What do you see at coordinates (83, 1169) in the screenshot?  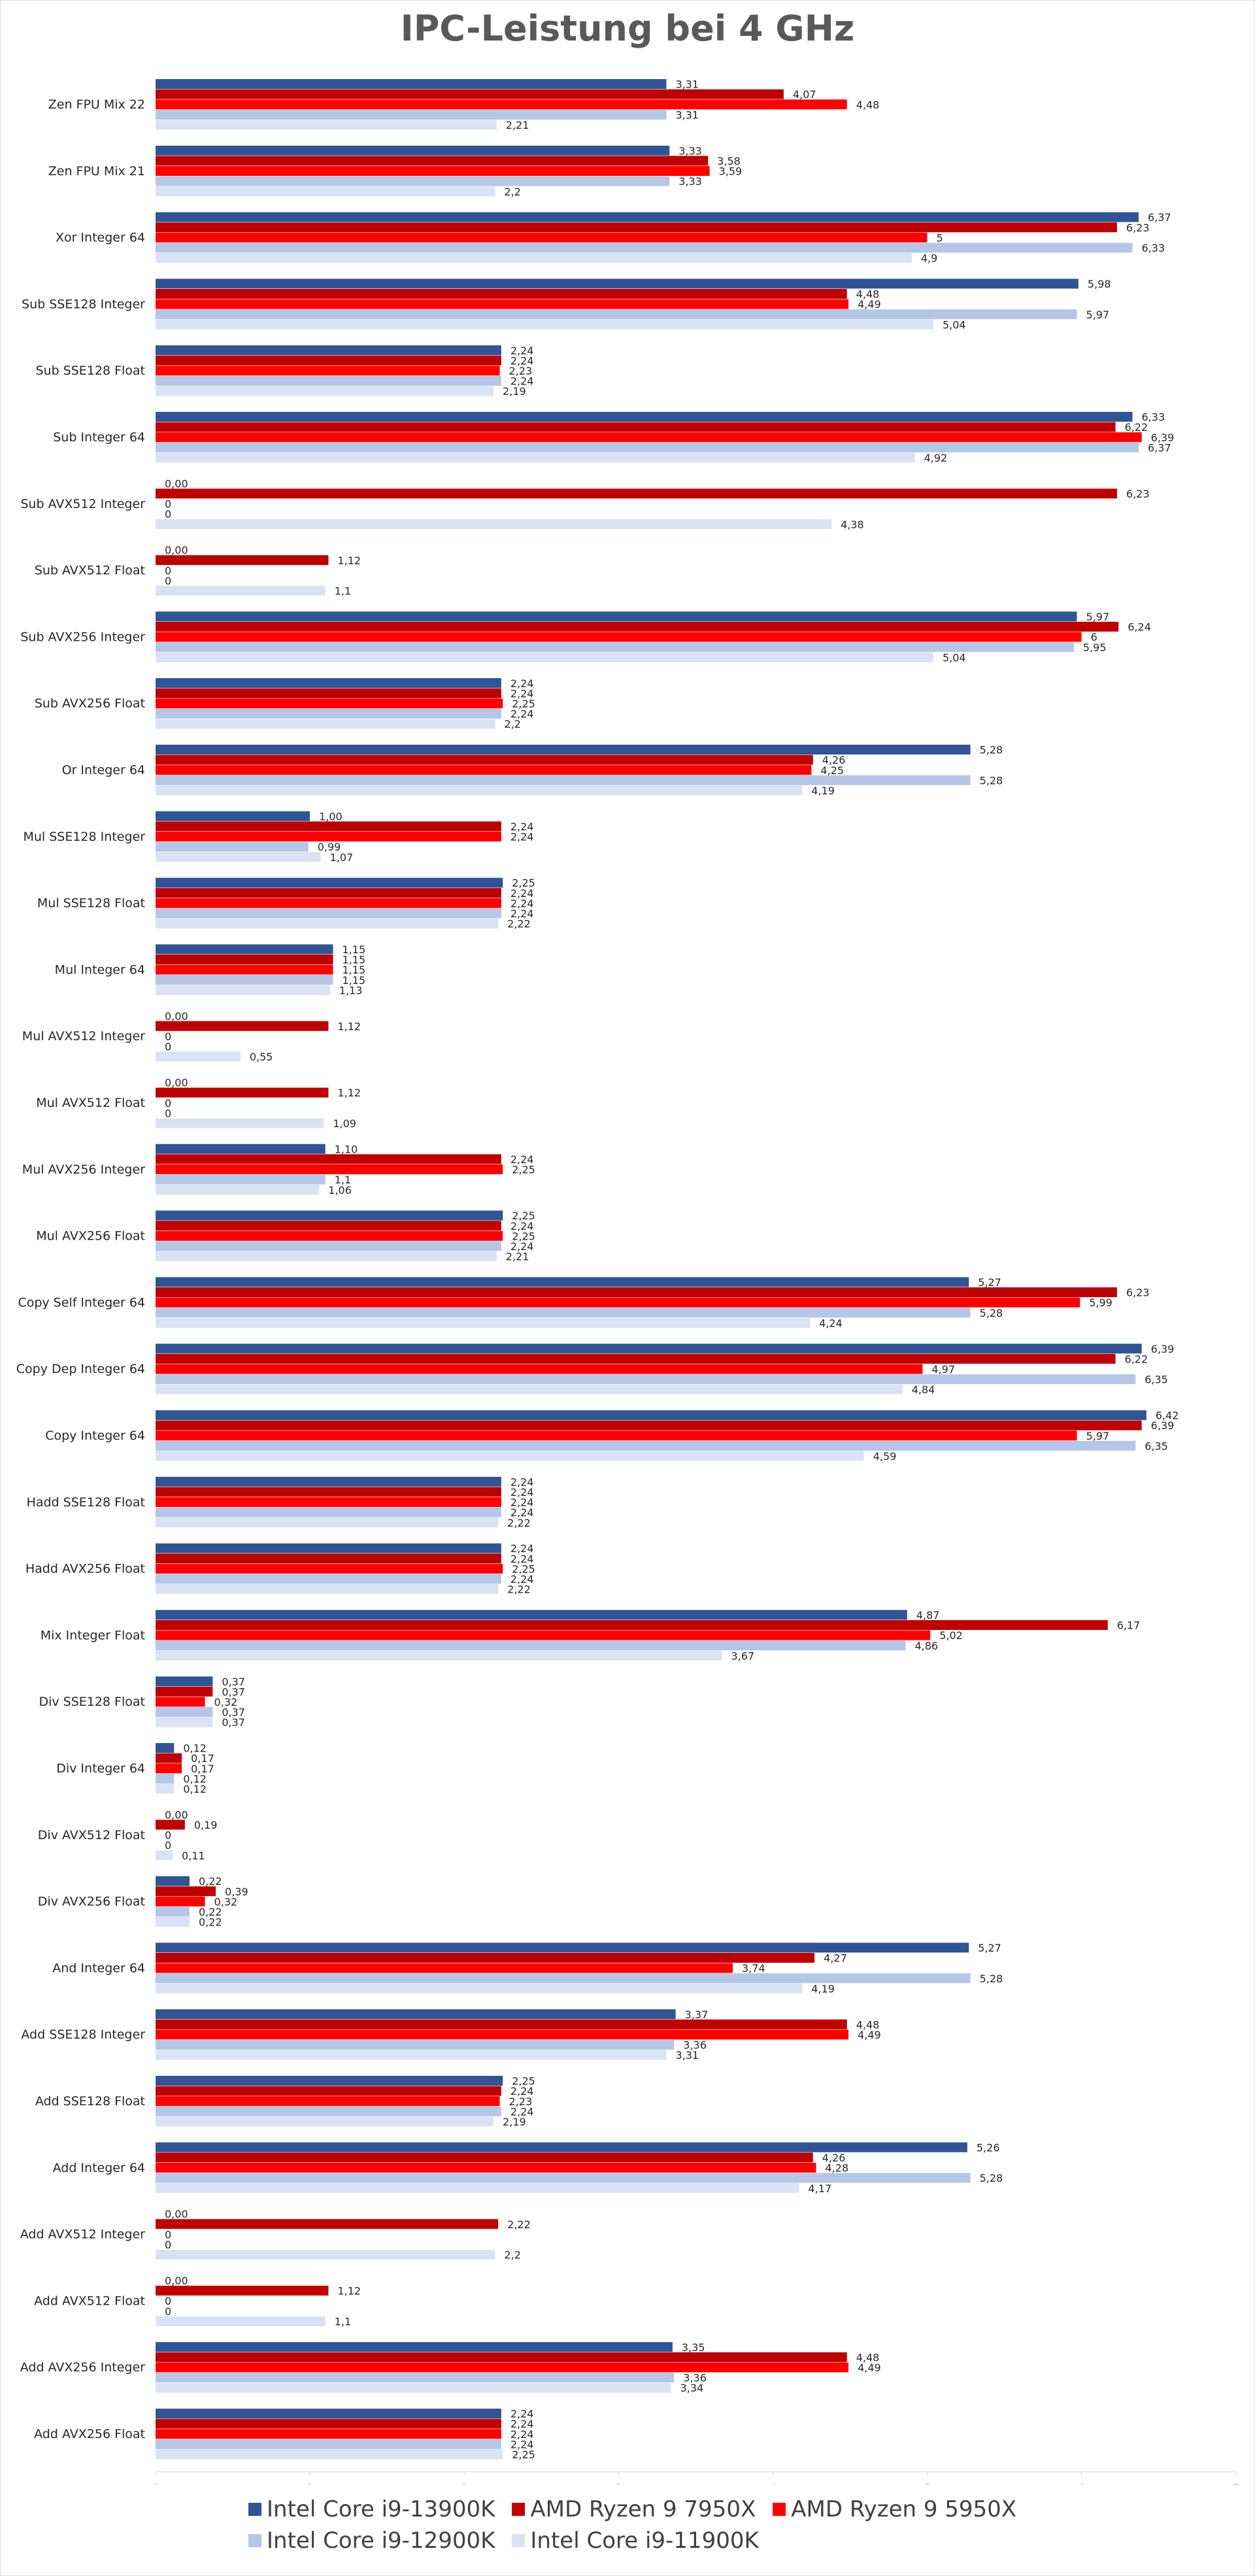 I see `category-label: Mul AVX256 Integer` at bounding box center [83, 1169].